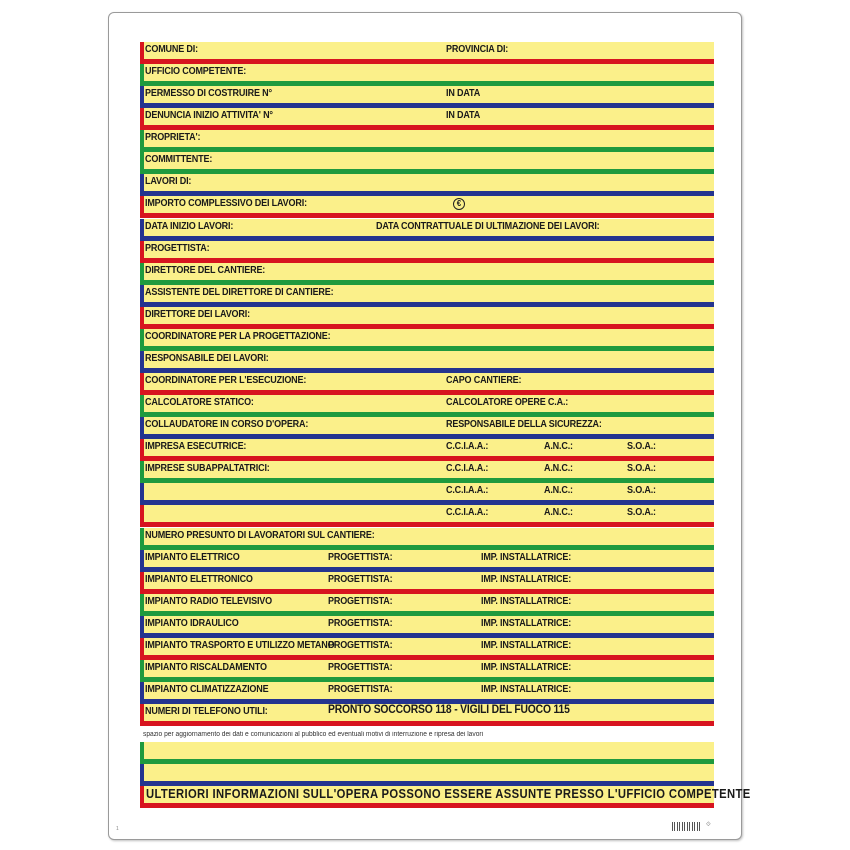  What do you see at coordinates (240, 644) in the screenshot?
I see `row-label: IMPIANTO TRASPORTO E UTILIZZO METANO` at bounding box center [240, 644].